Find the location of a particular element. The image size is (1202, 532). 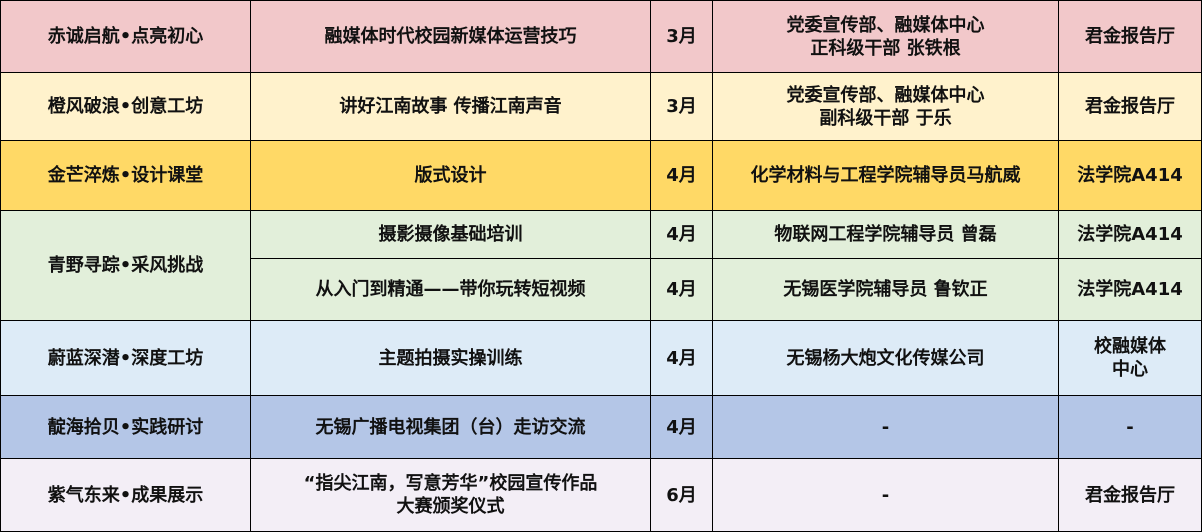

table-row: 从入门到精通——带你玩转短视频 4月 无锡医学院辅导员 鲁钦正 法学院A414 is located at coordinates (601, 289).